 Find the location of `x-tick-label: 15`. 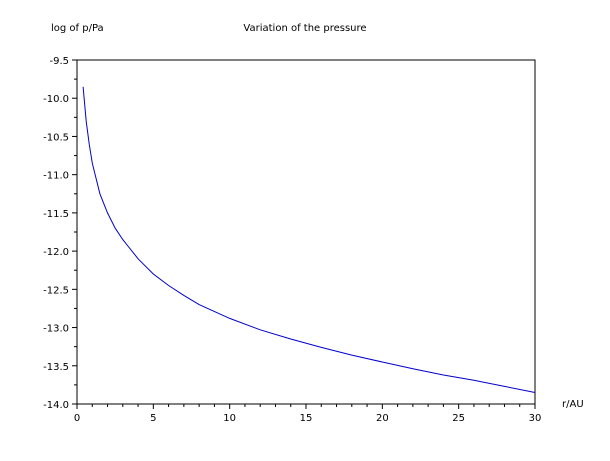

x-tick-label: 15 is located at coordinates (306, 418).